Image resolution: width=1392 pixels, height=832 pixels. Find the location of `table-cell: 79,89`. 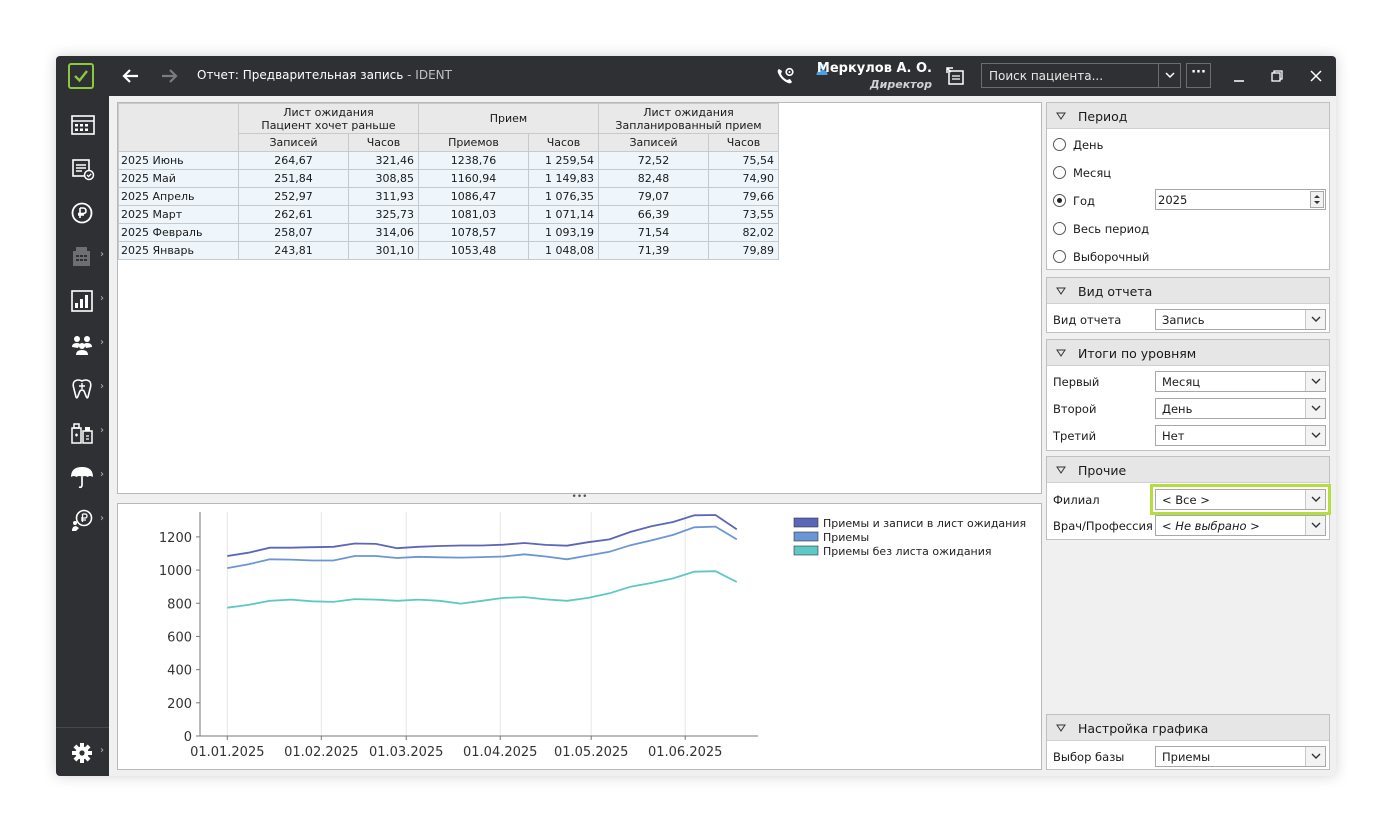

table-cell: 79,89 is located at coordinates (743, 250).